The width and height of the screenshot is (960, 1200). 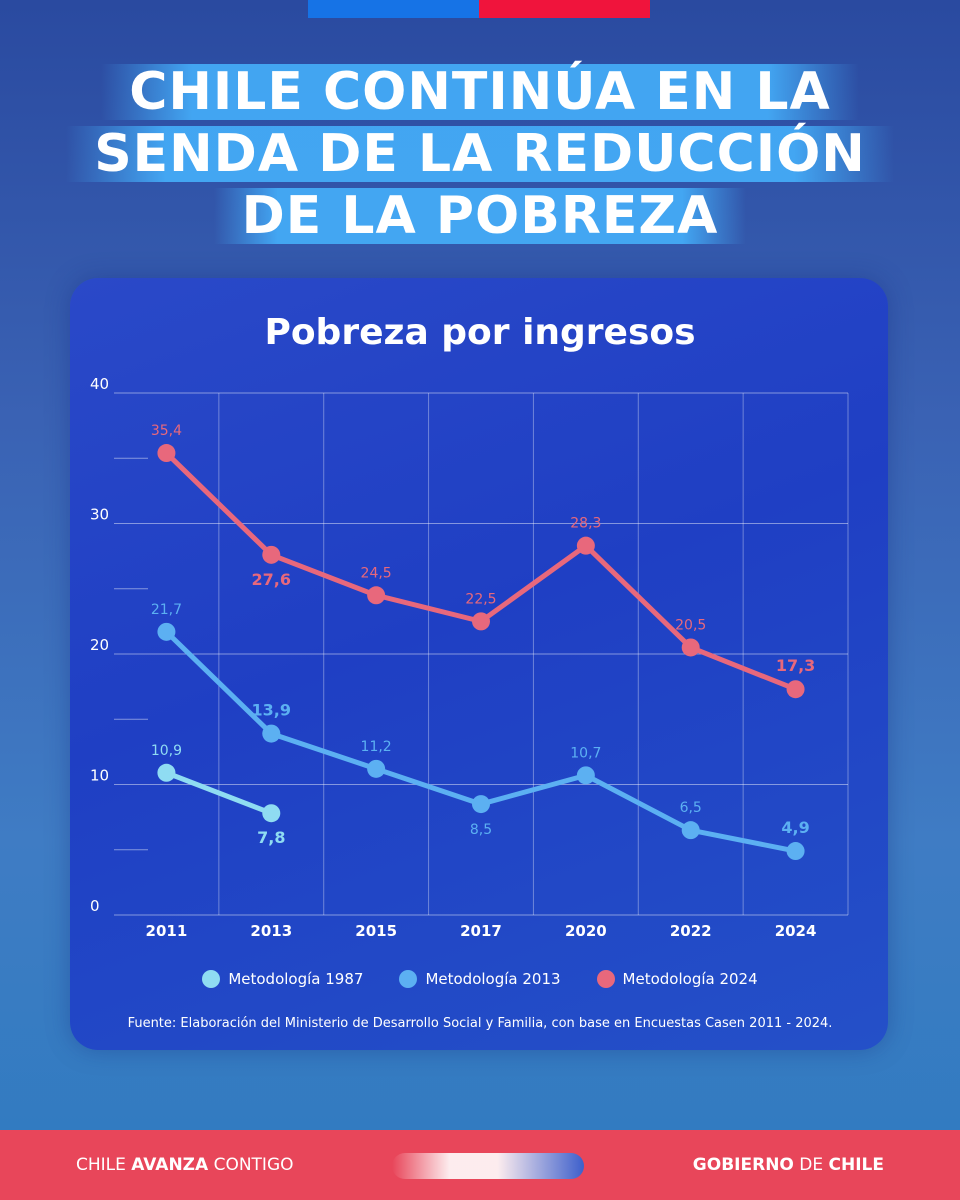 What do you see at coordinates (271, 710) in the screenshot?
I see `data-label: 13,9` at bounding box center [271, 710].